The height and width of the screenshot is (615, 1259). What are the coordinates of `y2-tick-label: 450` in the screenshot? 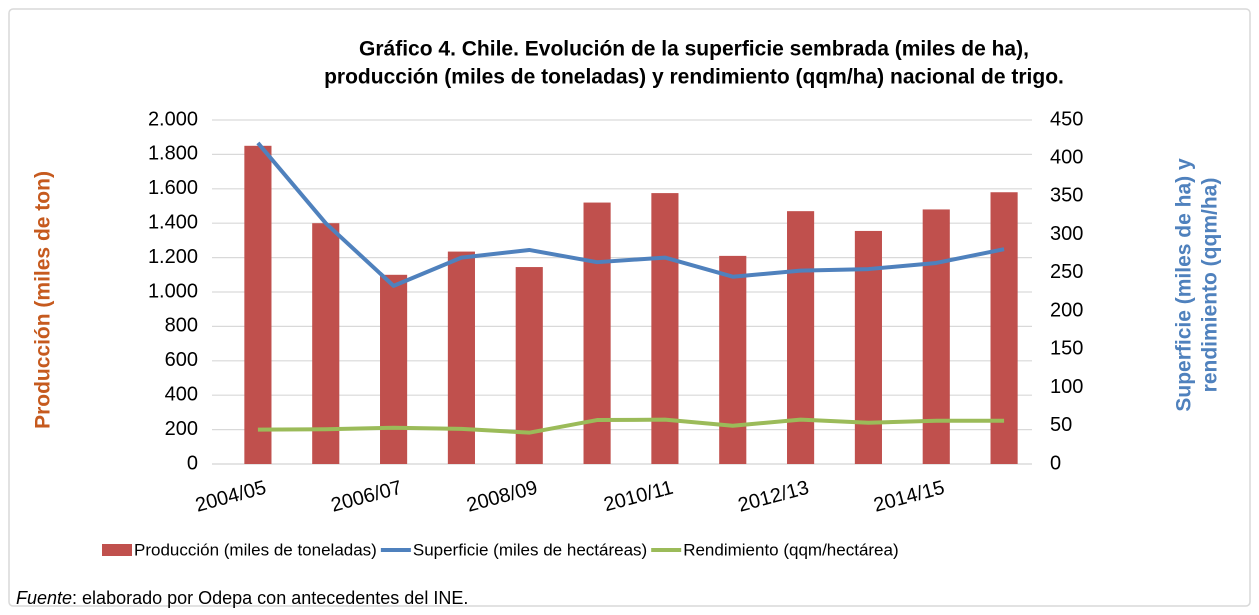 It's located at (1066, 119).